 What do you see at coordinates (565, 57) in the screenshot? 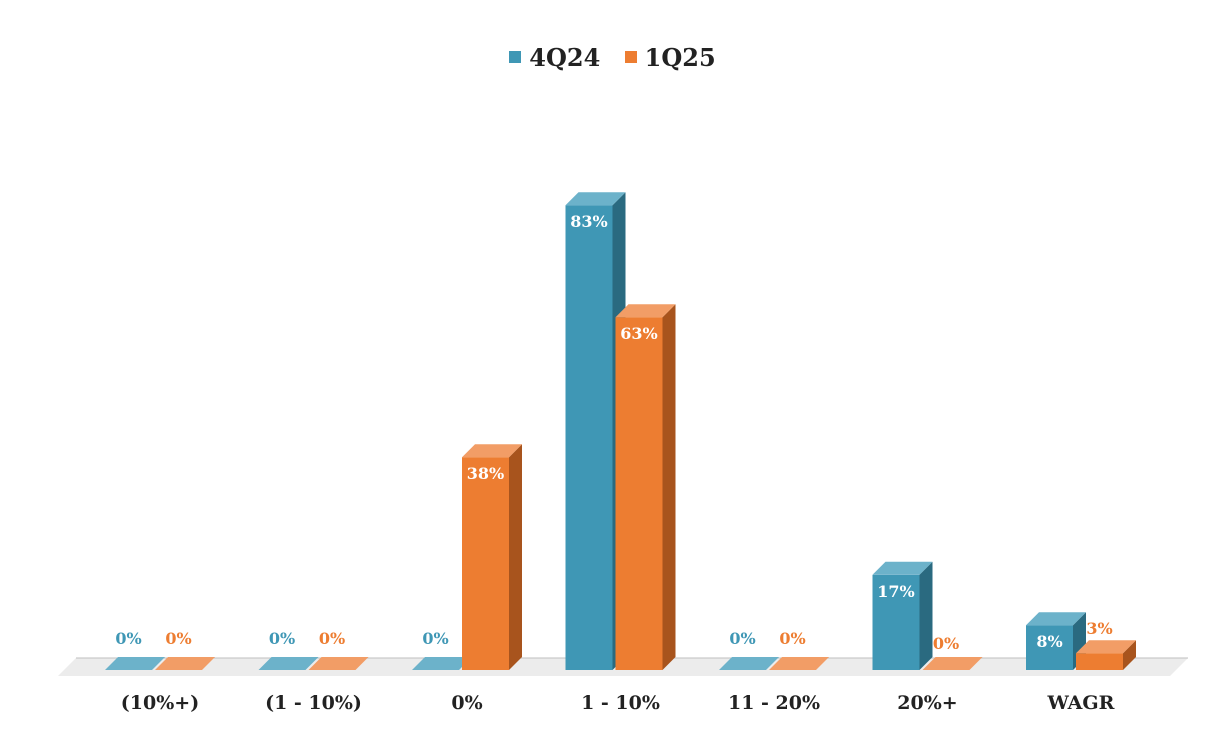
I see `legend-label-4q24: 4Q24` at bounding box center [565, 57].